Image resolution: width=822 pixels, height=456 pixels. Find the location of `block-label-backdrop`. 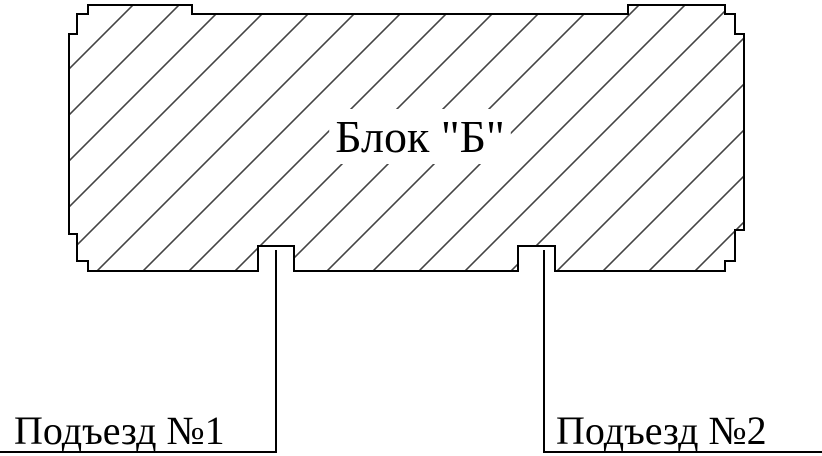

block-label-backdrop is located at coordinates (420, 136).